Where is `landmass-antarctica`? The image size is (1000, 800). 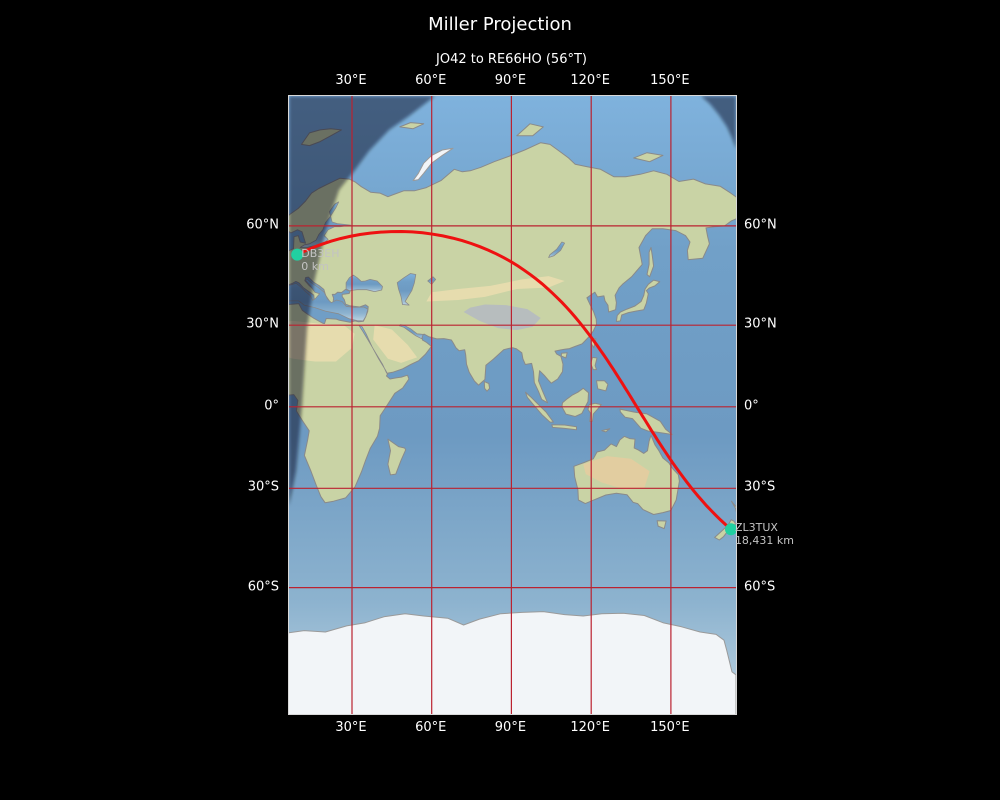 landmass-antarctica is located at coordinates (512, 662).